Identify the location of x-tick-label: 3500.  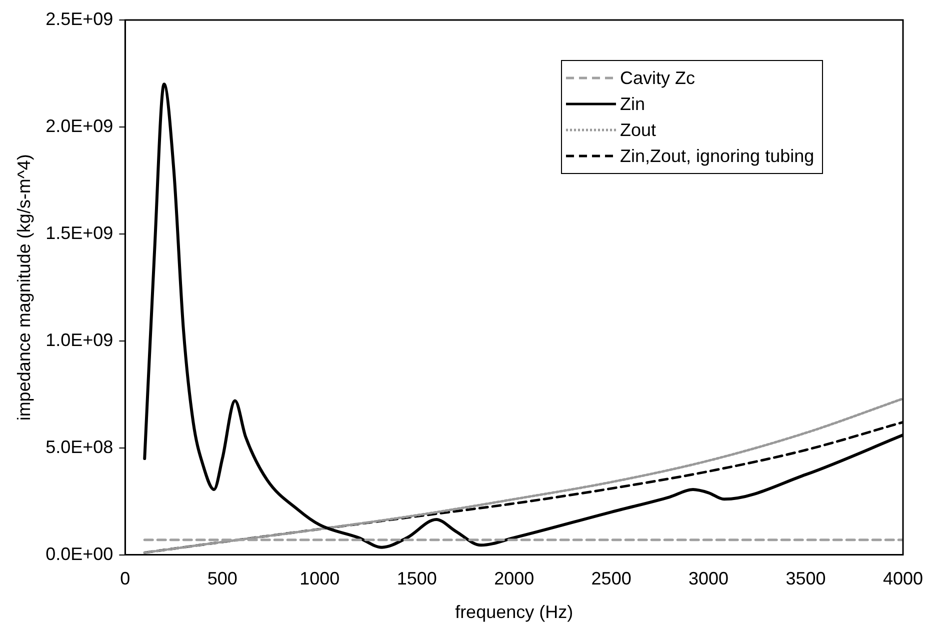
(806, 578).